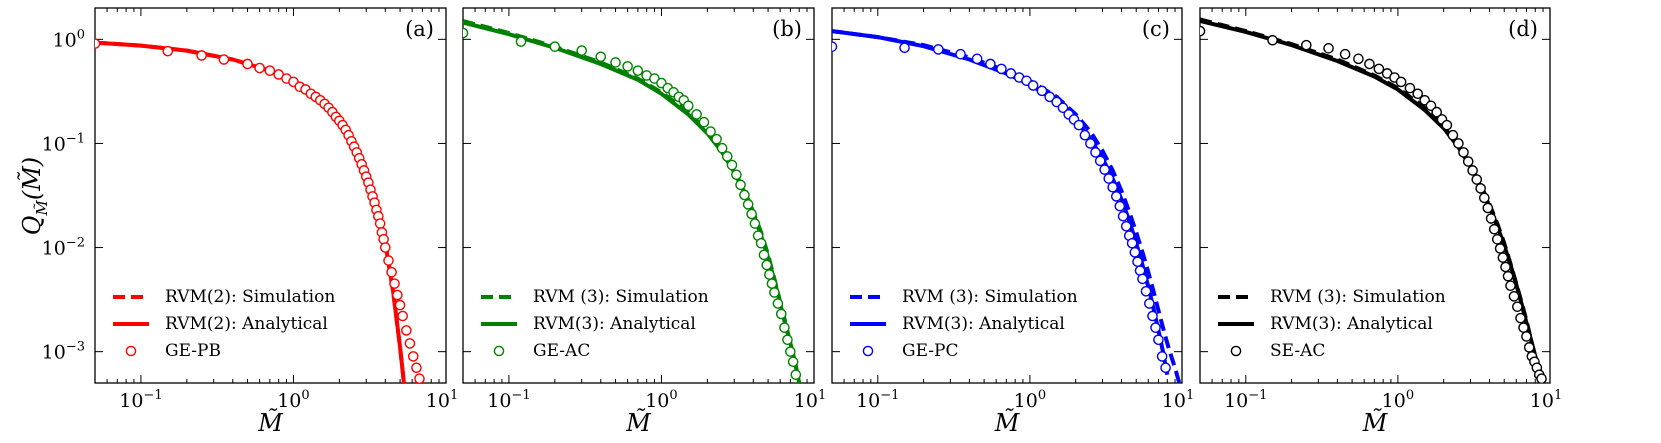 This screenshot has height=443, width=1661. Describe the element at coordinates (930, 351) in the screenshot. I see `legend-entry-label: GE-PC` at that location.